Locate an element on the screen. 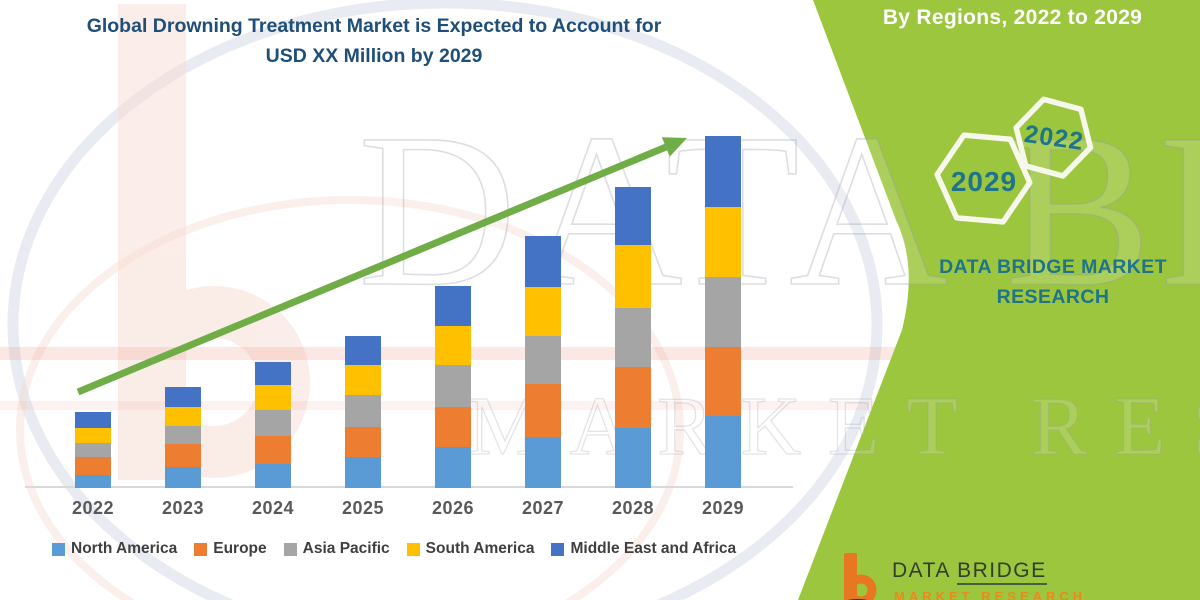 The width and height of the screenshot is (1200, 600). x-axis-label-2028: 2028 is located at coordinates (633, 508).